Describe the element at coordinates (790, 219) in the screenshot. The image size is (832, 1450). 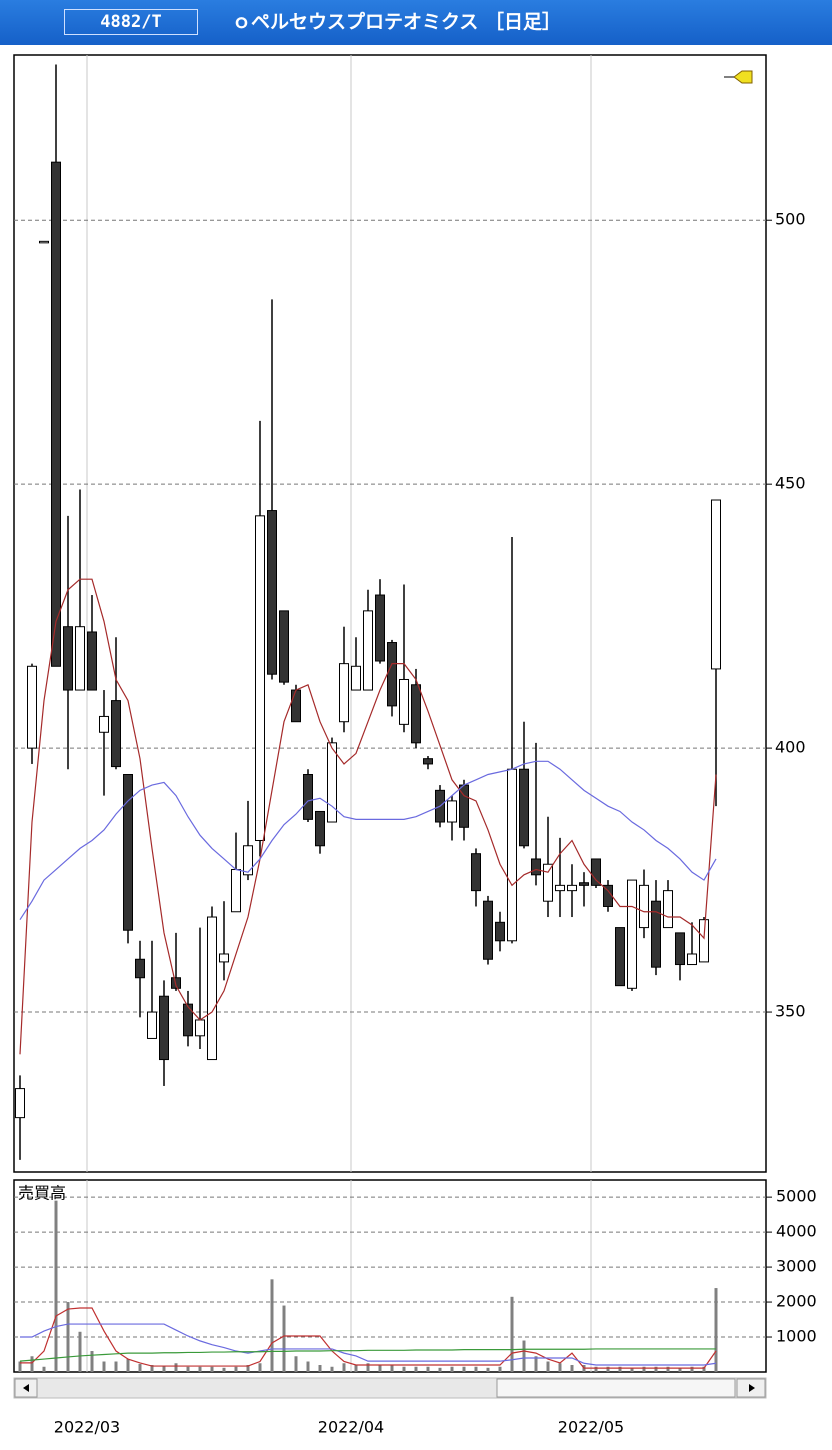
I see `y-tick-label: 500` at that location.